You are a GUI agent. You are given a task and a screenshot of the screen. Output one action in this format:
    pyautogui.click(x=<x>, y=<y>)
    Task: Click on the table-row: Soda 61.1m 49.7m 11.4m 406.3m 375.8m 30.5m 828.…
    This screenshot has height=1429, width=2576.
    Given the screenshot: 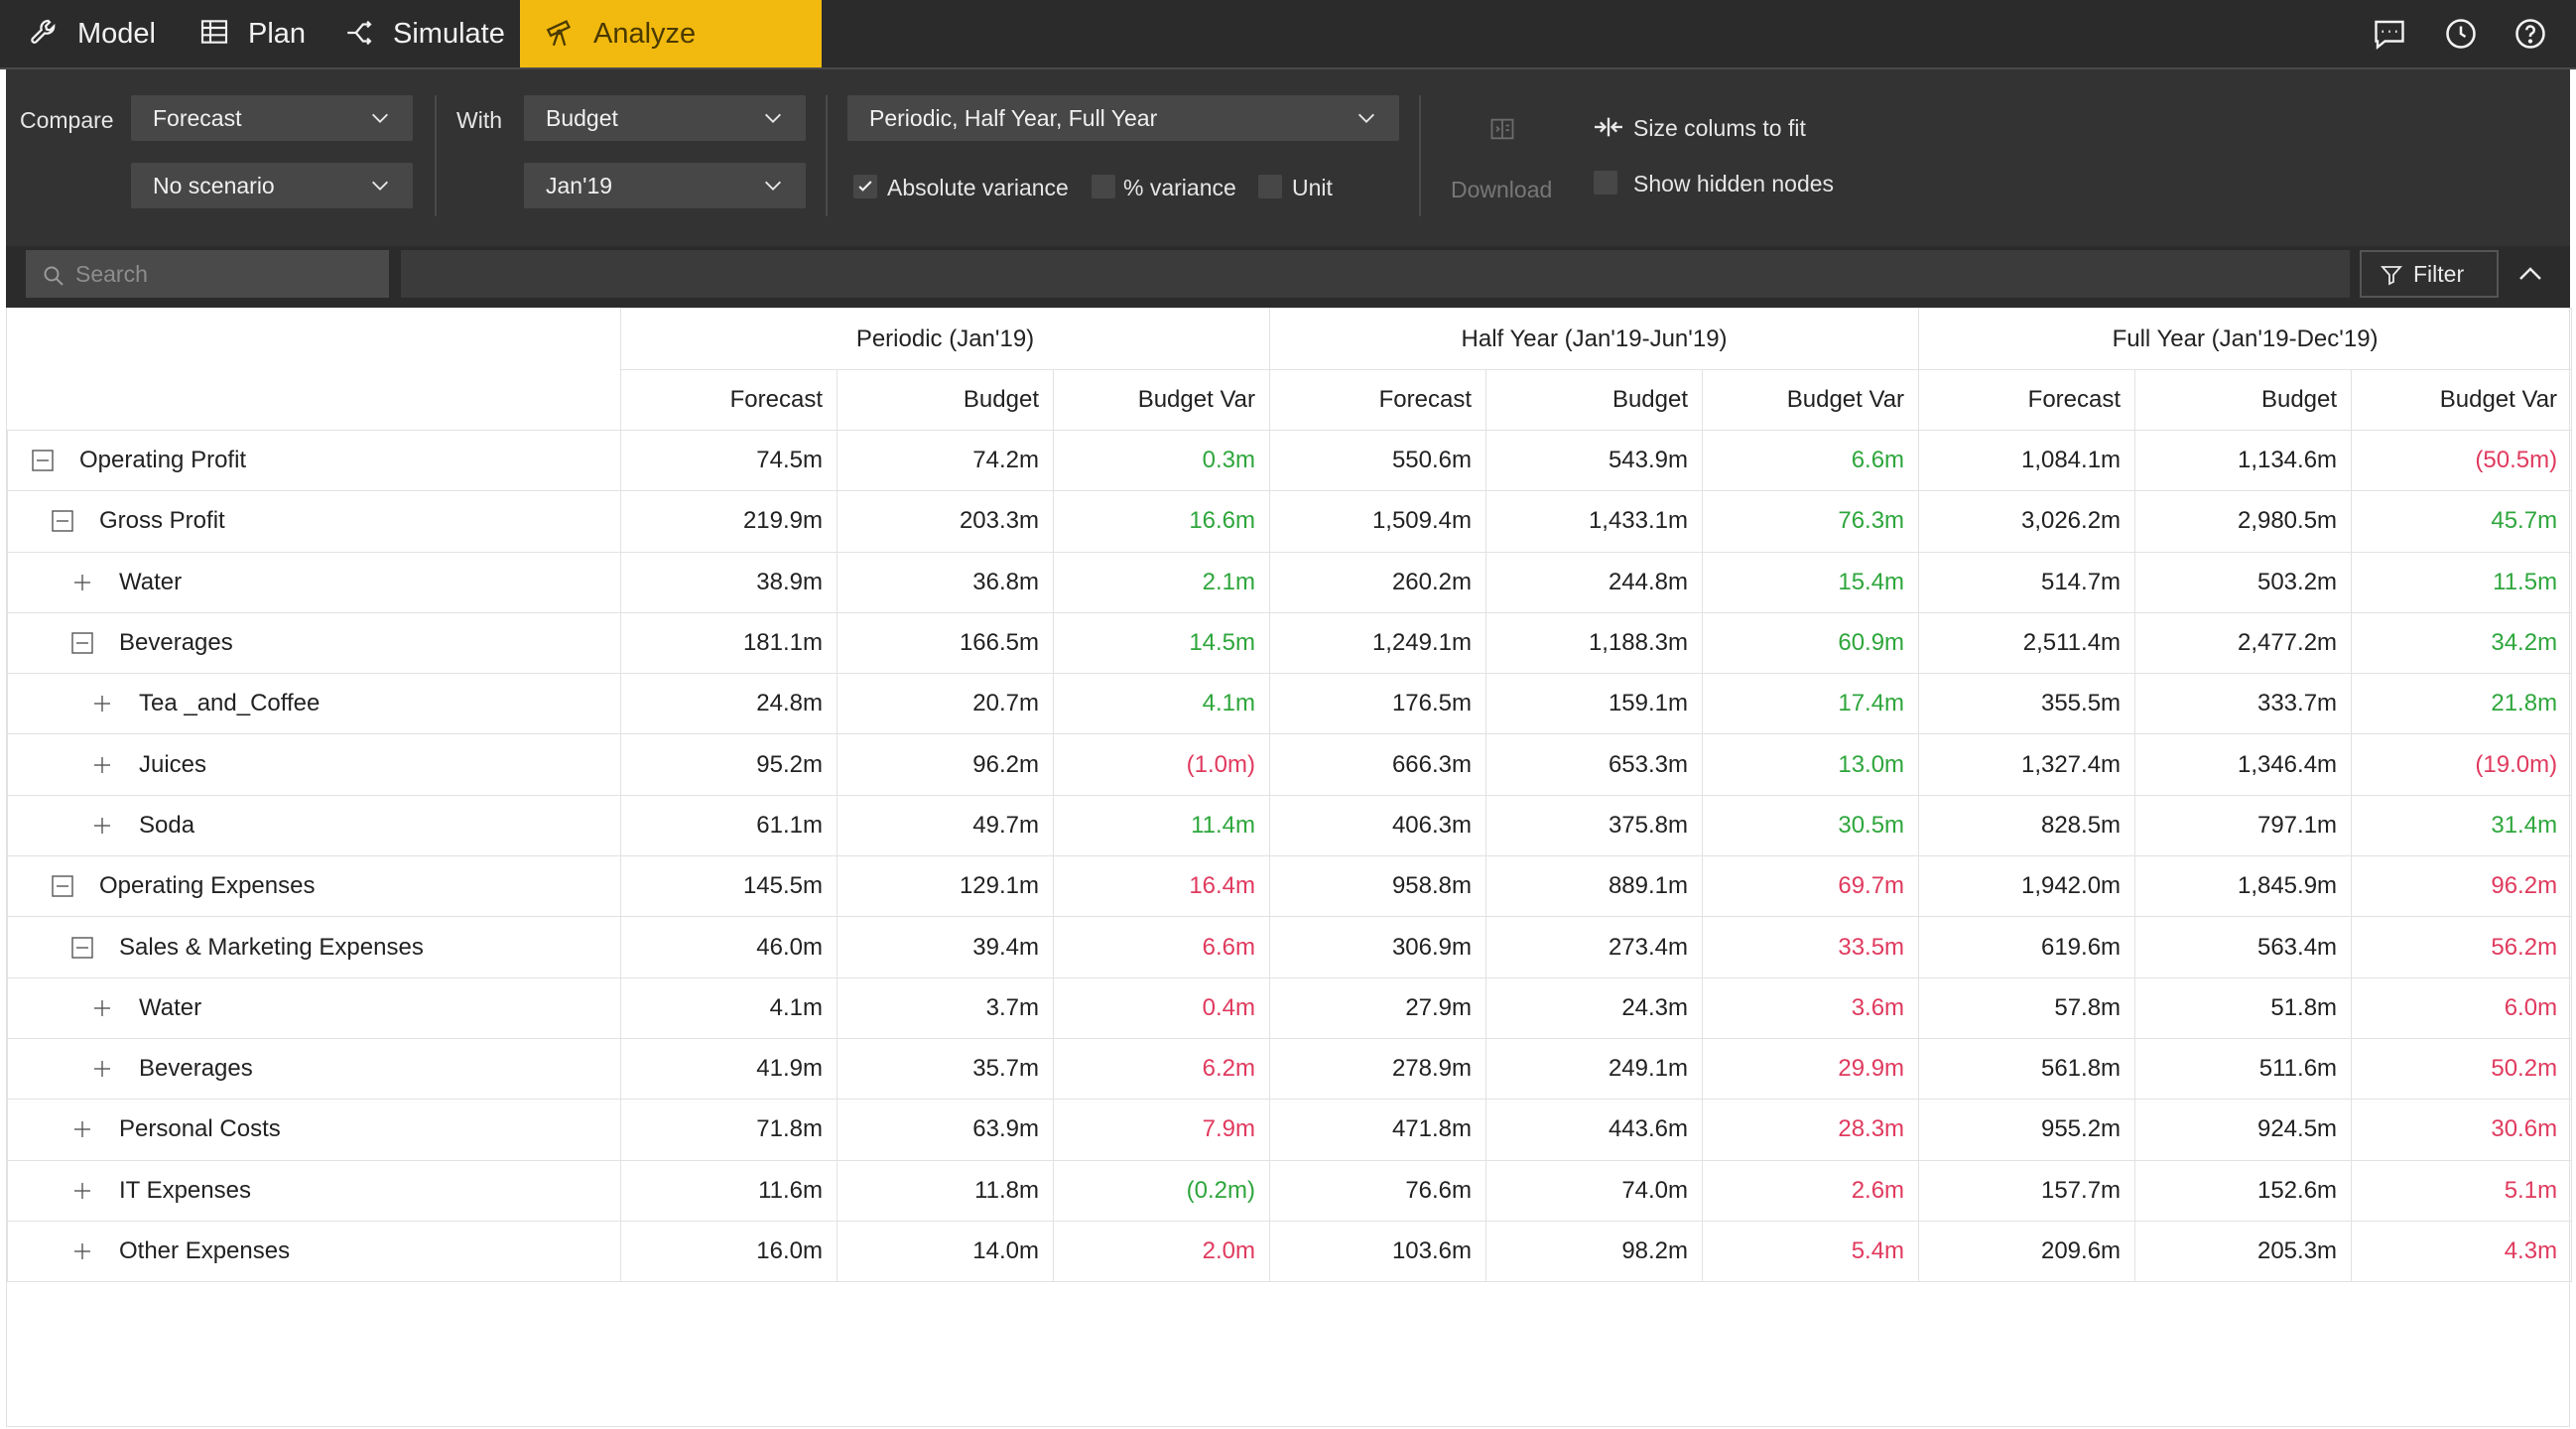 What is the action you would take?
    pyautogui.click(x=1290, y=825)
    